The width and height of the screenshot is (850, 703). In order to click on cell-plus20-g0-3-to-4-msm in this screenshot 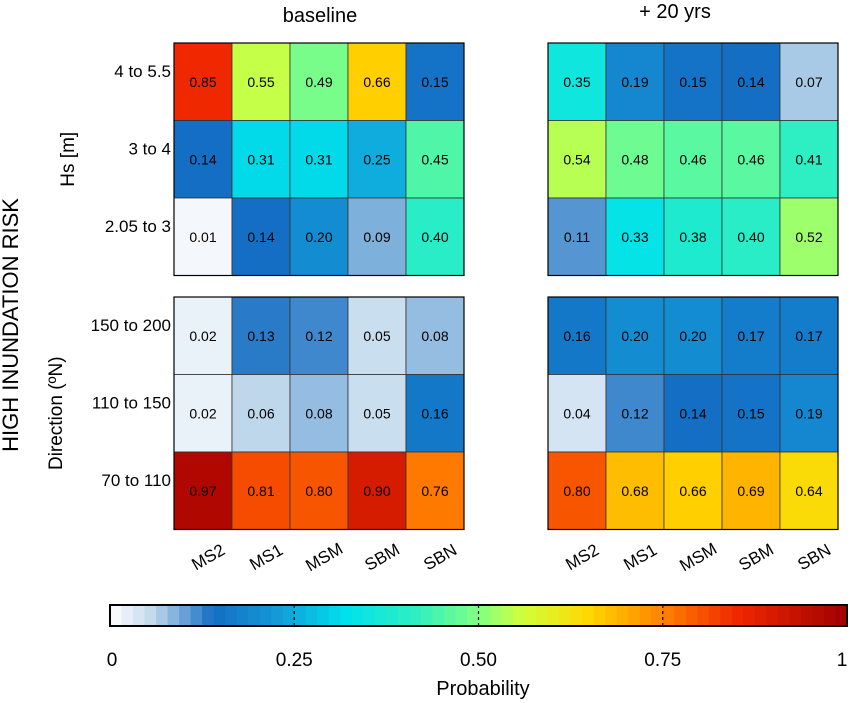, I will do `click(693, 159)`.